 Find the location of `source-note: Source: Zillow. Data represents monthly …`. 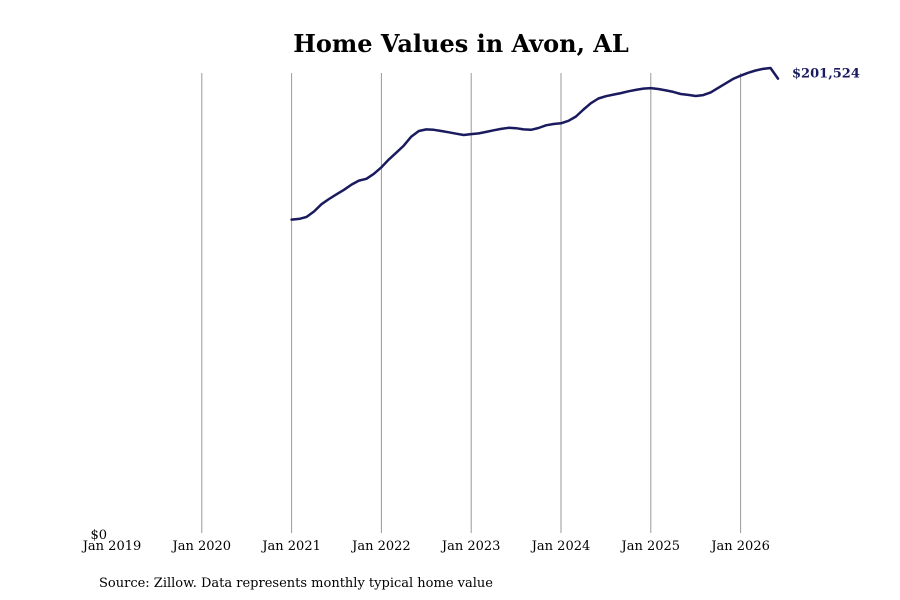

source-note: Source: Zillow. Data represents monthly … is located at coordinates (296, 583).